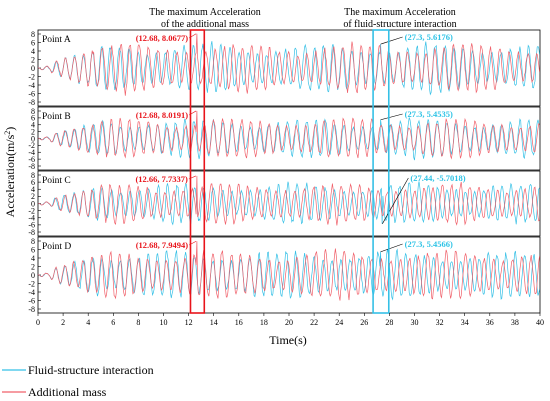  I want to click on x-tick-label: 10, so click(164, 322).